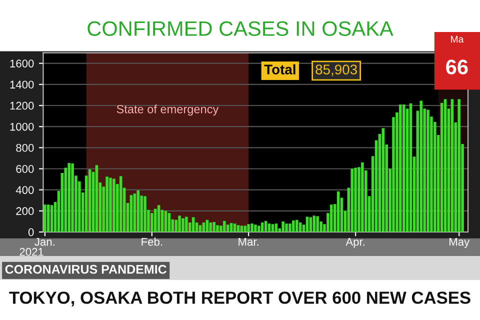  I want to click on text: CORONAVIRUS PANDEMIC, so click(86, 269).